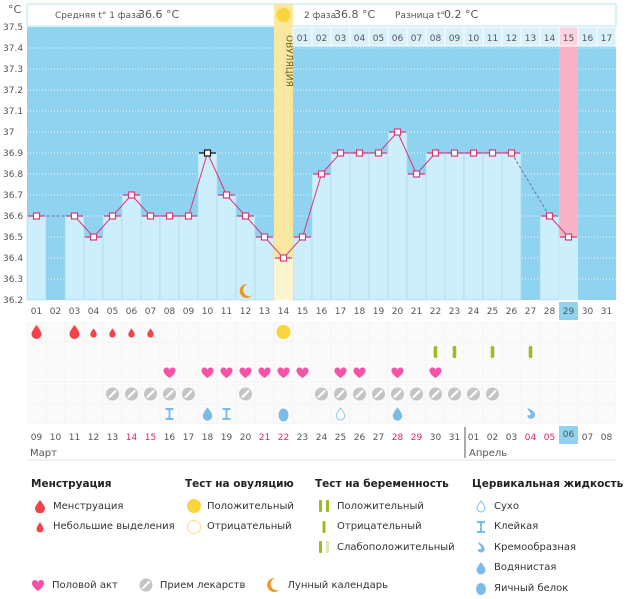  What do you see at coordinates (379, 312) in the screenshot?
I see `cycle-day-label: 19` at bounding box center [379, 312].